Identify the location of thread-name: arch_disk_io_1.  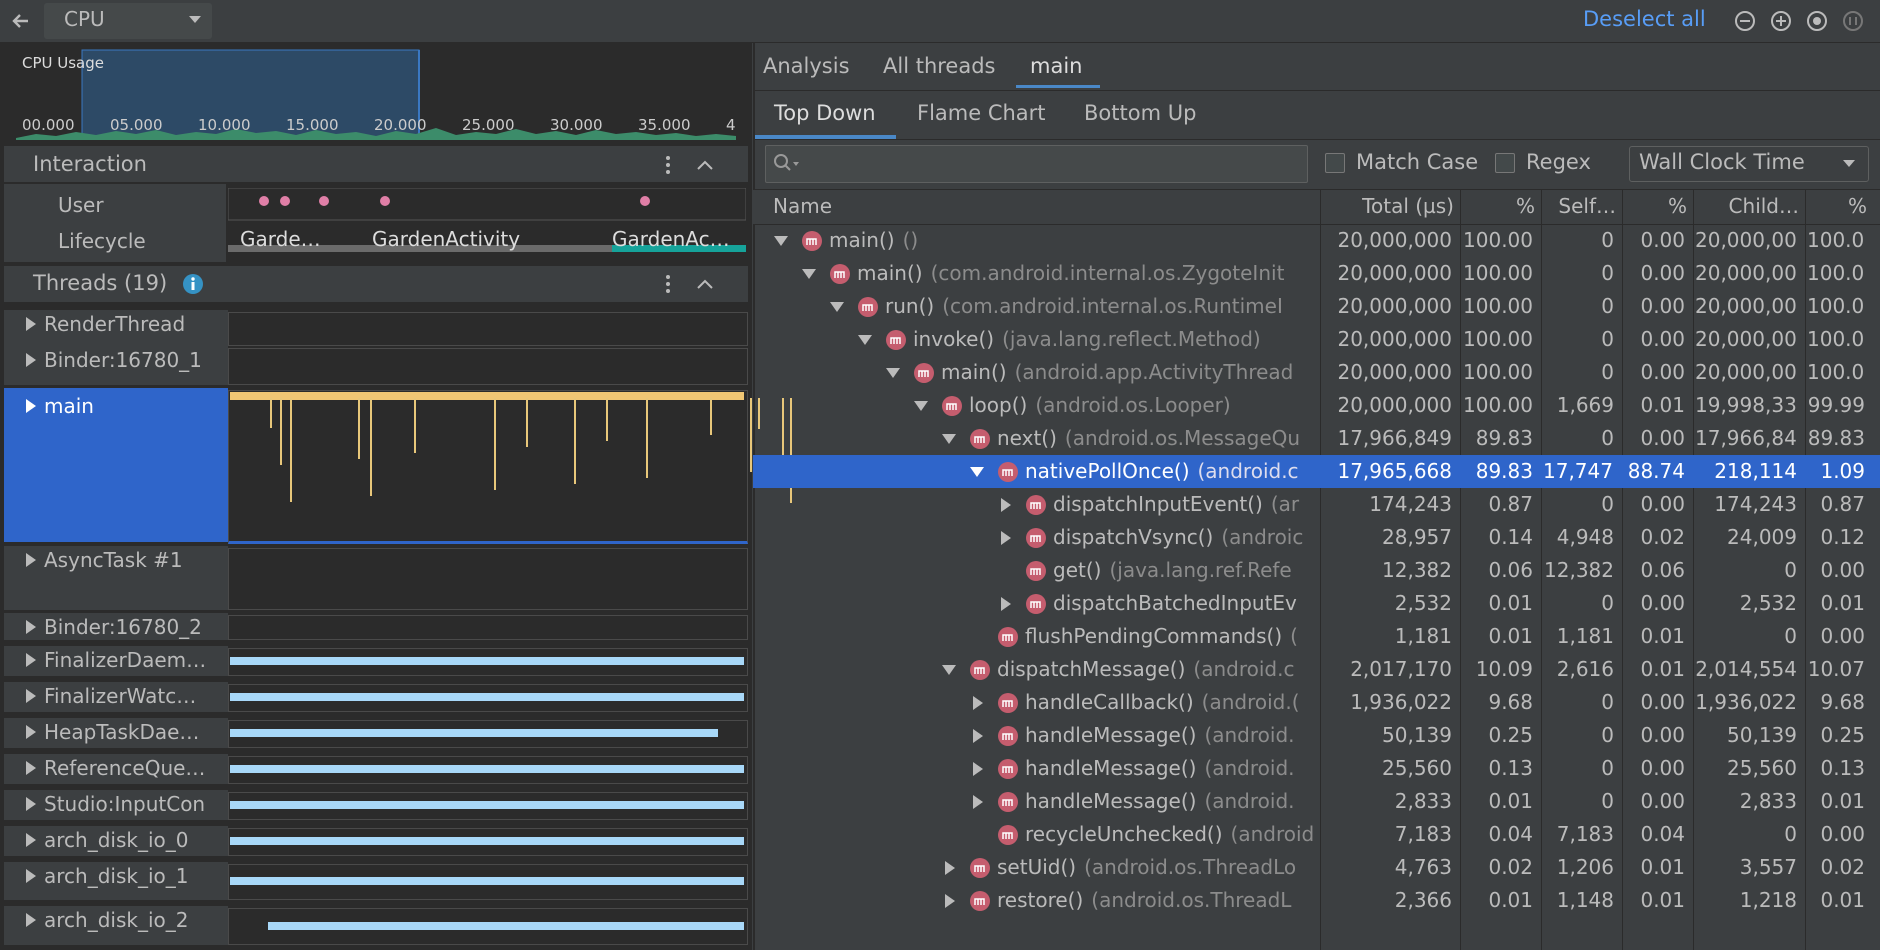
(116, 876).